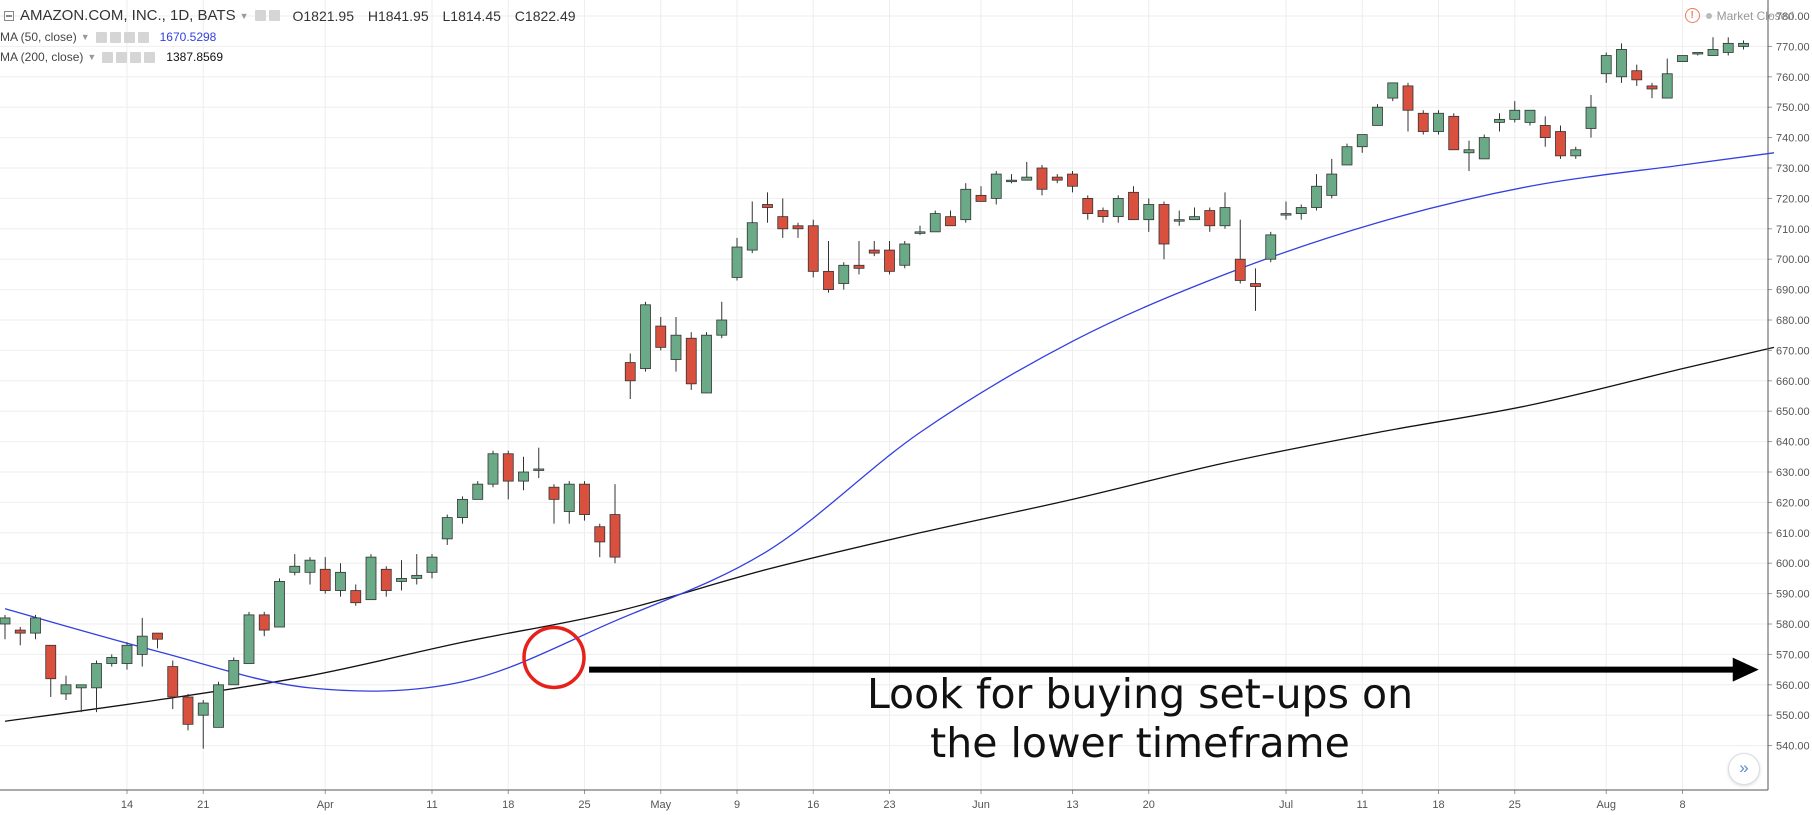 This screenshot has height=815, width=1812. What do you see at coordinates (9, 15) in the screenshot?
I see `collapse-icon` at bounding box center [9, 15].